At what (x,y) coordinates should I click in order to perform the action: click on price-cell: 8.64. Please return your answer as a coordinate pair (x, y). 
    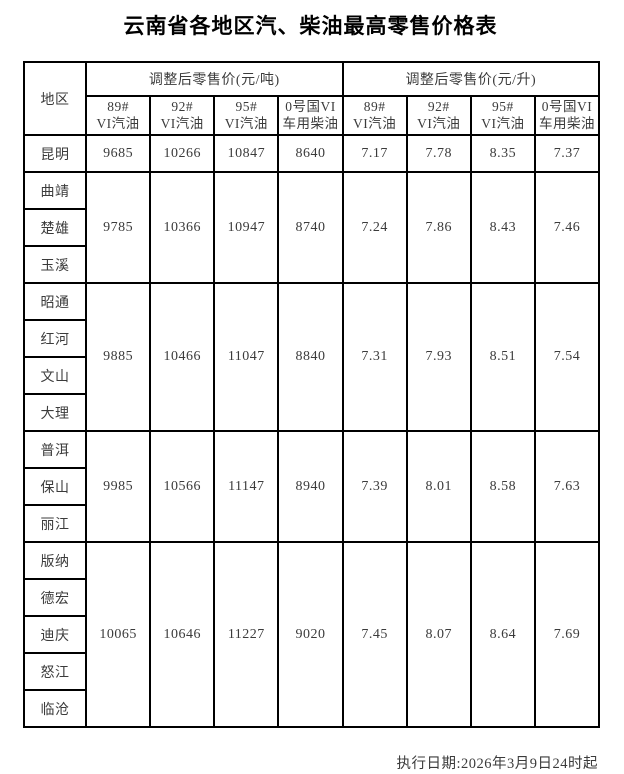
    Looking at the image, I should click on (502, 634).